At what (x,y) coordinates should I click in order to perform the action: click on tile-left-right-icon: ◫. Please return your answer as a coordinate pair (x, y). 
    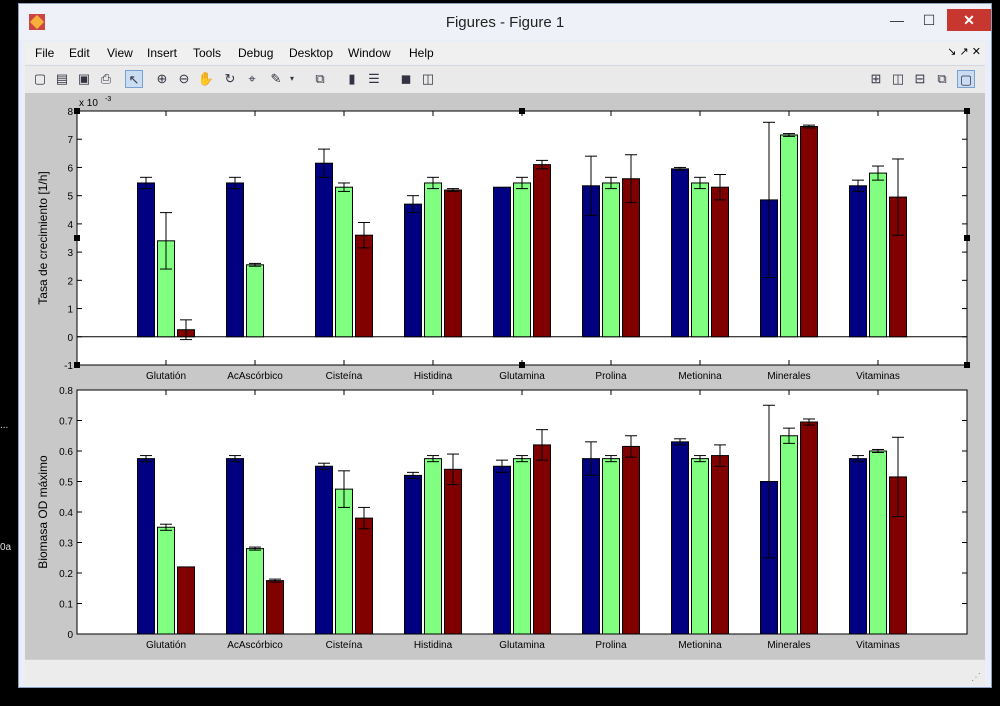
    Looking at the image, I should click on (898, 78).